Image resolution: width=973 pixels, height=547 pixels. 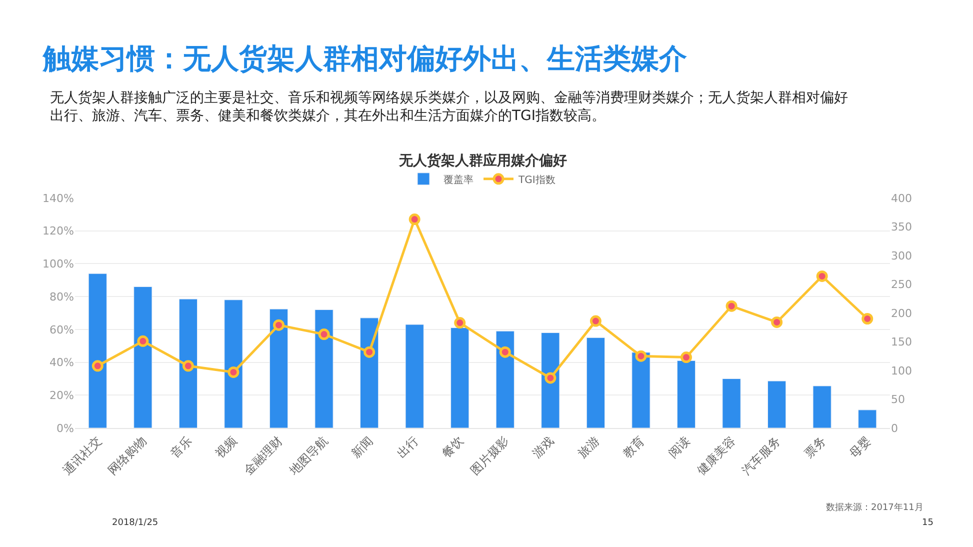 I want to click on y2-tick-label: 300, so click(x=901, y=255).